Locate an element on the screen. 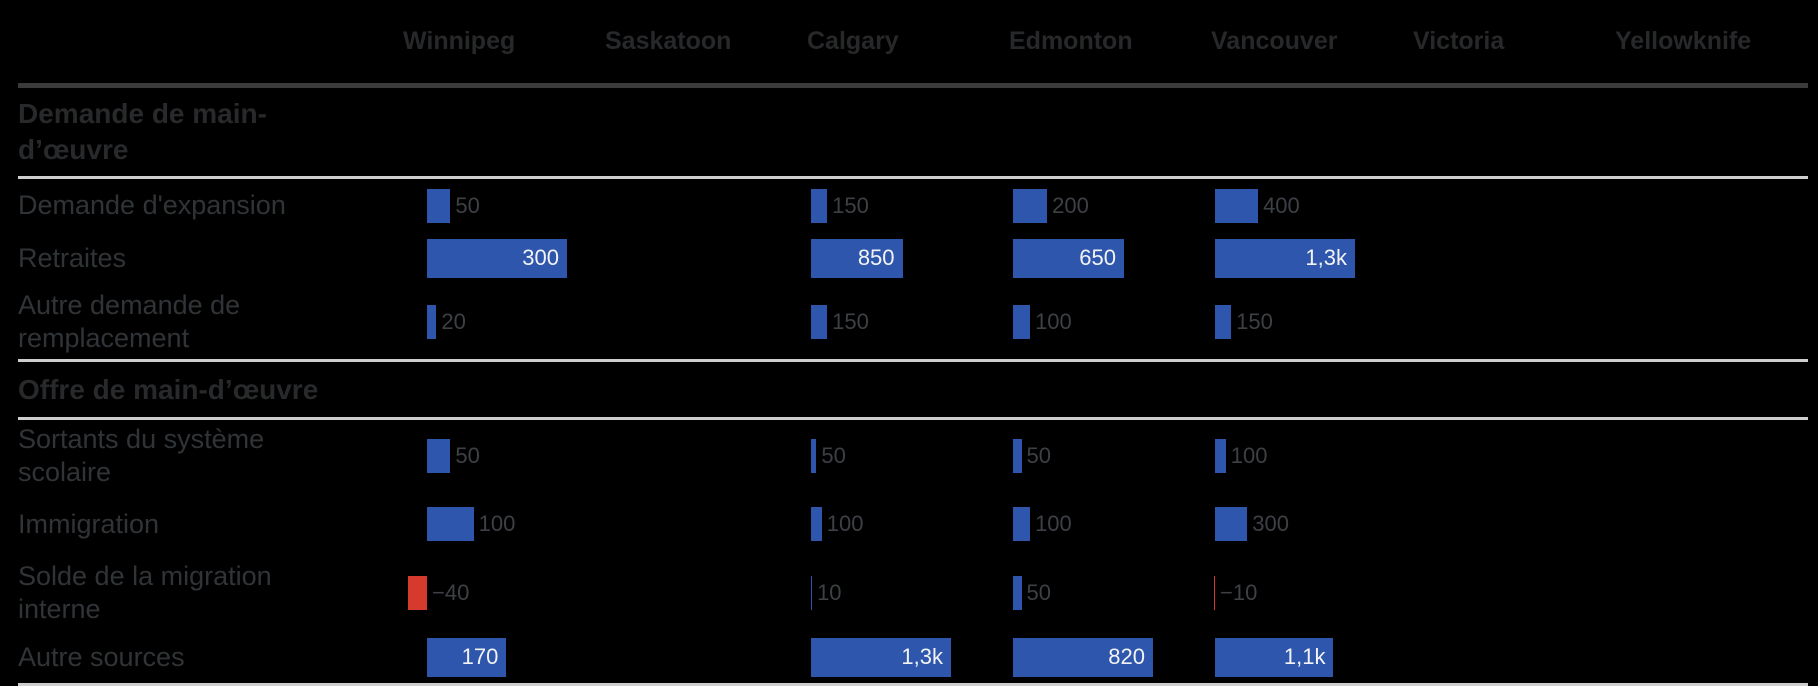  row-label-text: Sortants du système scolaire is located at coordinates (141, 455).